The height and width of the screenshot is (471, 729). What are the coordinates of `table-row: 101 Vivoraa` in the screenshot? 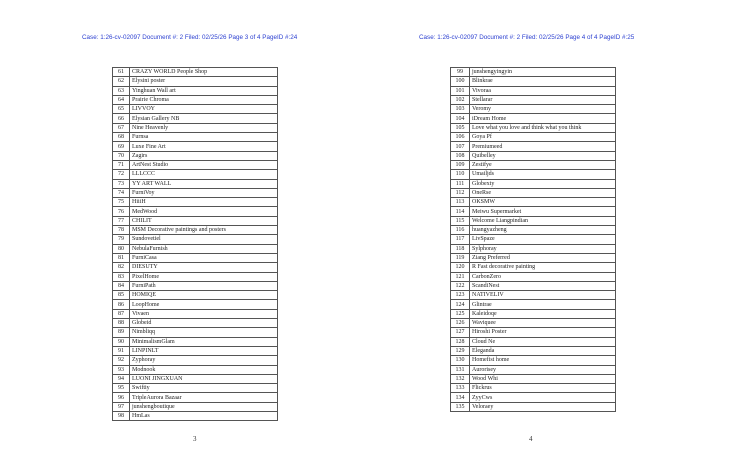 It's located at (533, 90).